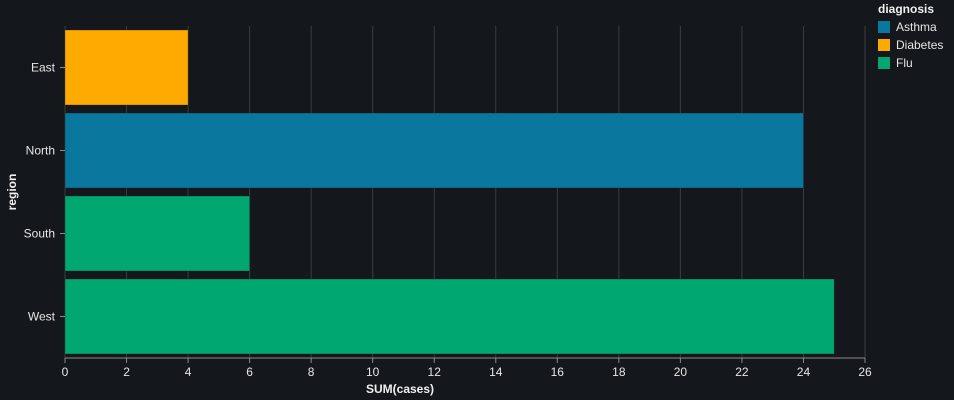 The width and height of the screenshot is (954, 400). Describe the element at coordinates (910, 36) in the screenshot. I see `legend: diagnosis Asthma Diabetes Flu` at that location.